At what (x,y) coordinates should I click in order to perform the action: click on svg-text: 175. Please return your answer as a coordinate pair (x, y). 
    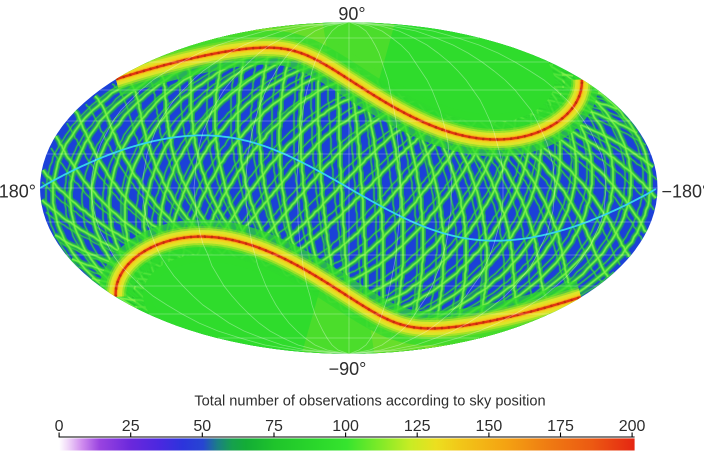
    Looking at the image, I should click on (560, 426).